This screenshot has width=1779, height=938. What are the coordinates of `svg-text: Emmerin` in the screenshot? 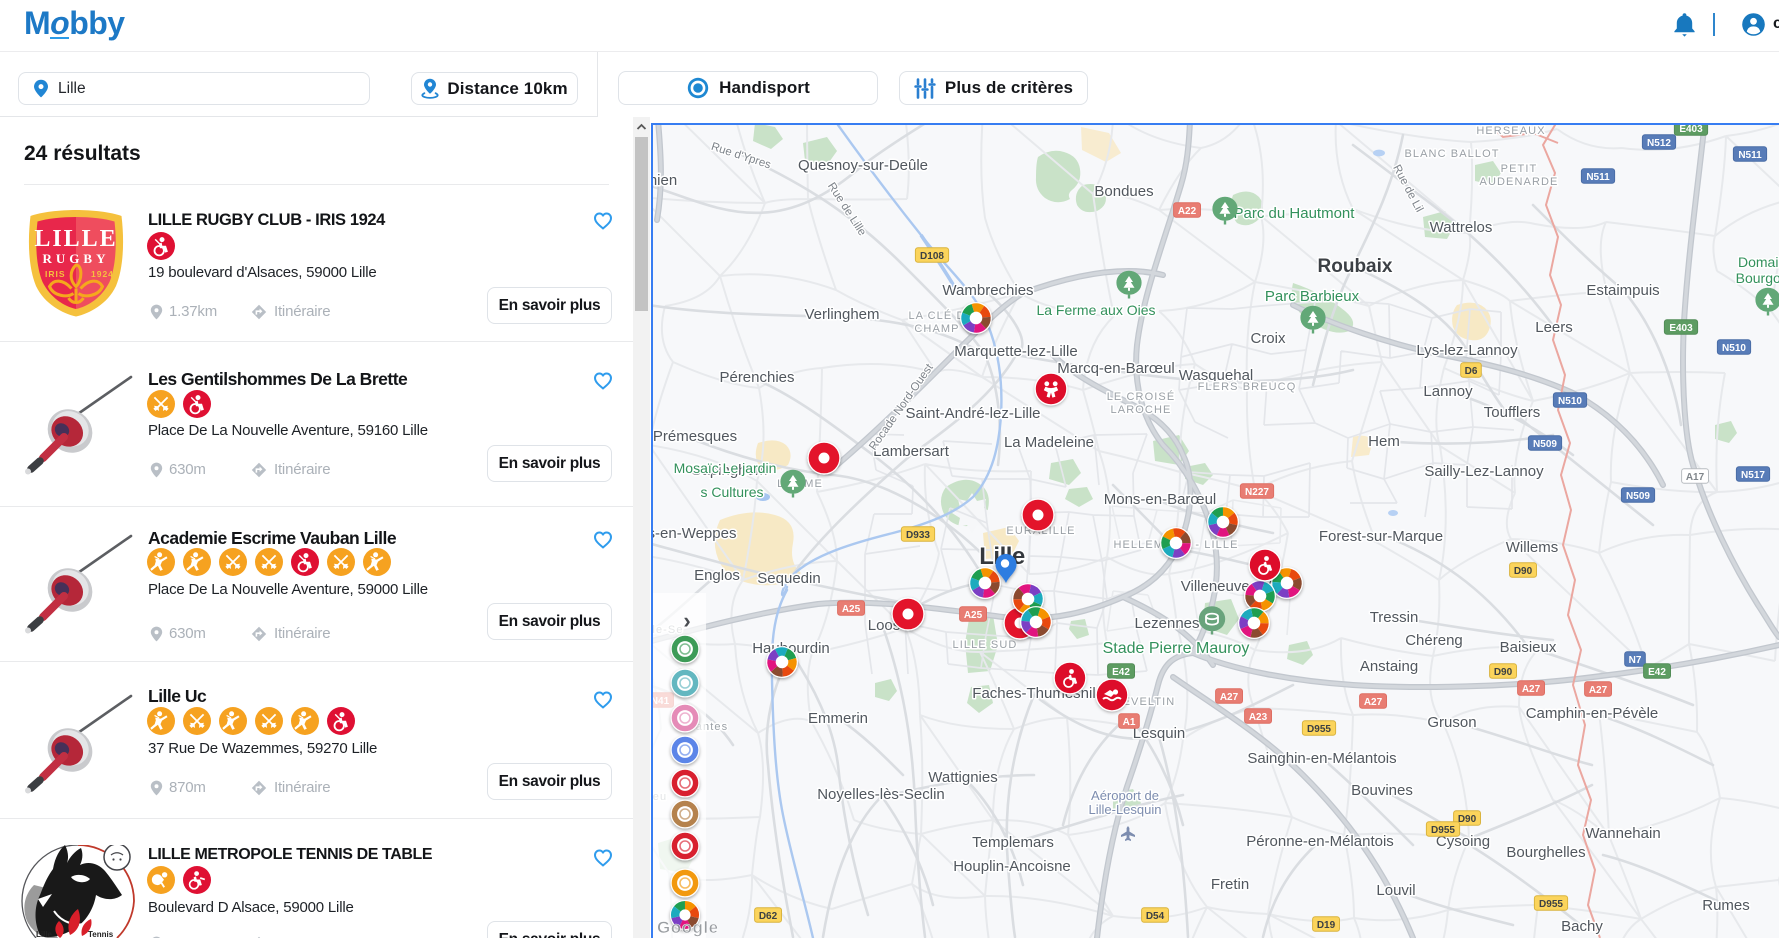 It's located at (838, 718).